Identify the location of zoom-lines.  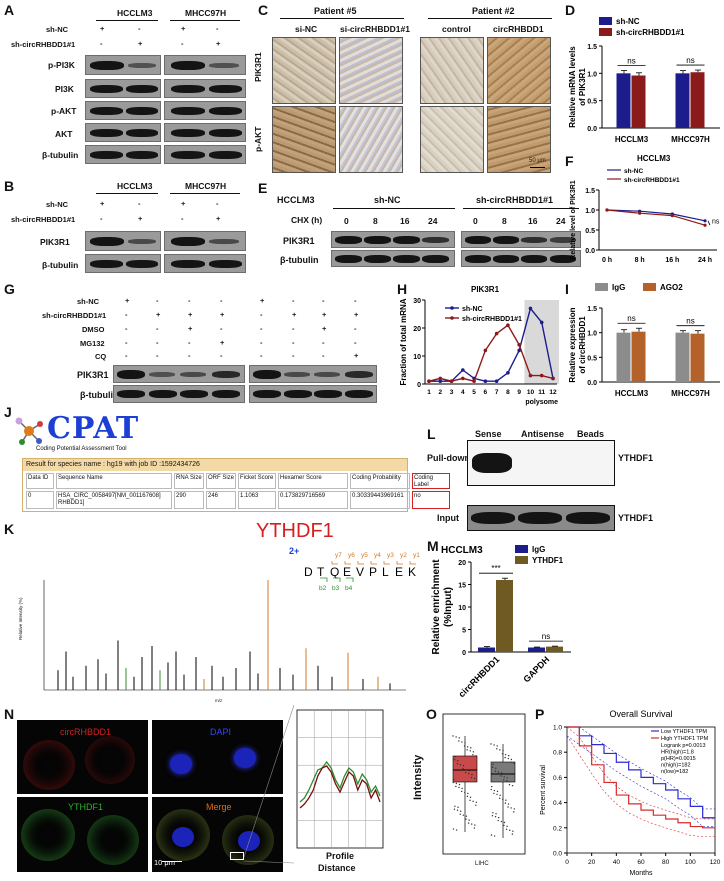
(269, 784).